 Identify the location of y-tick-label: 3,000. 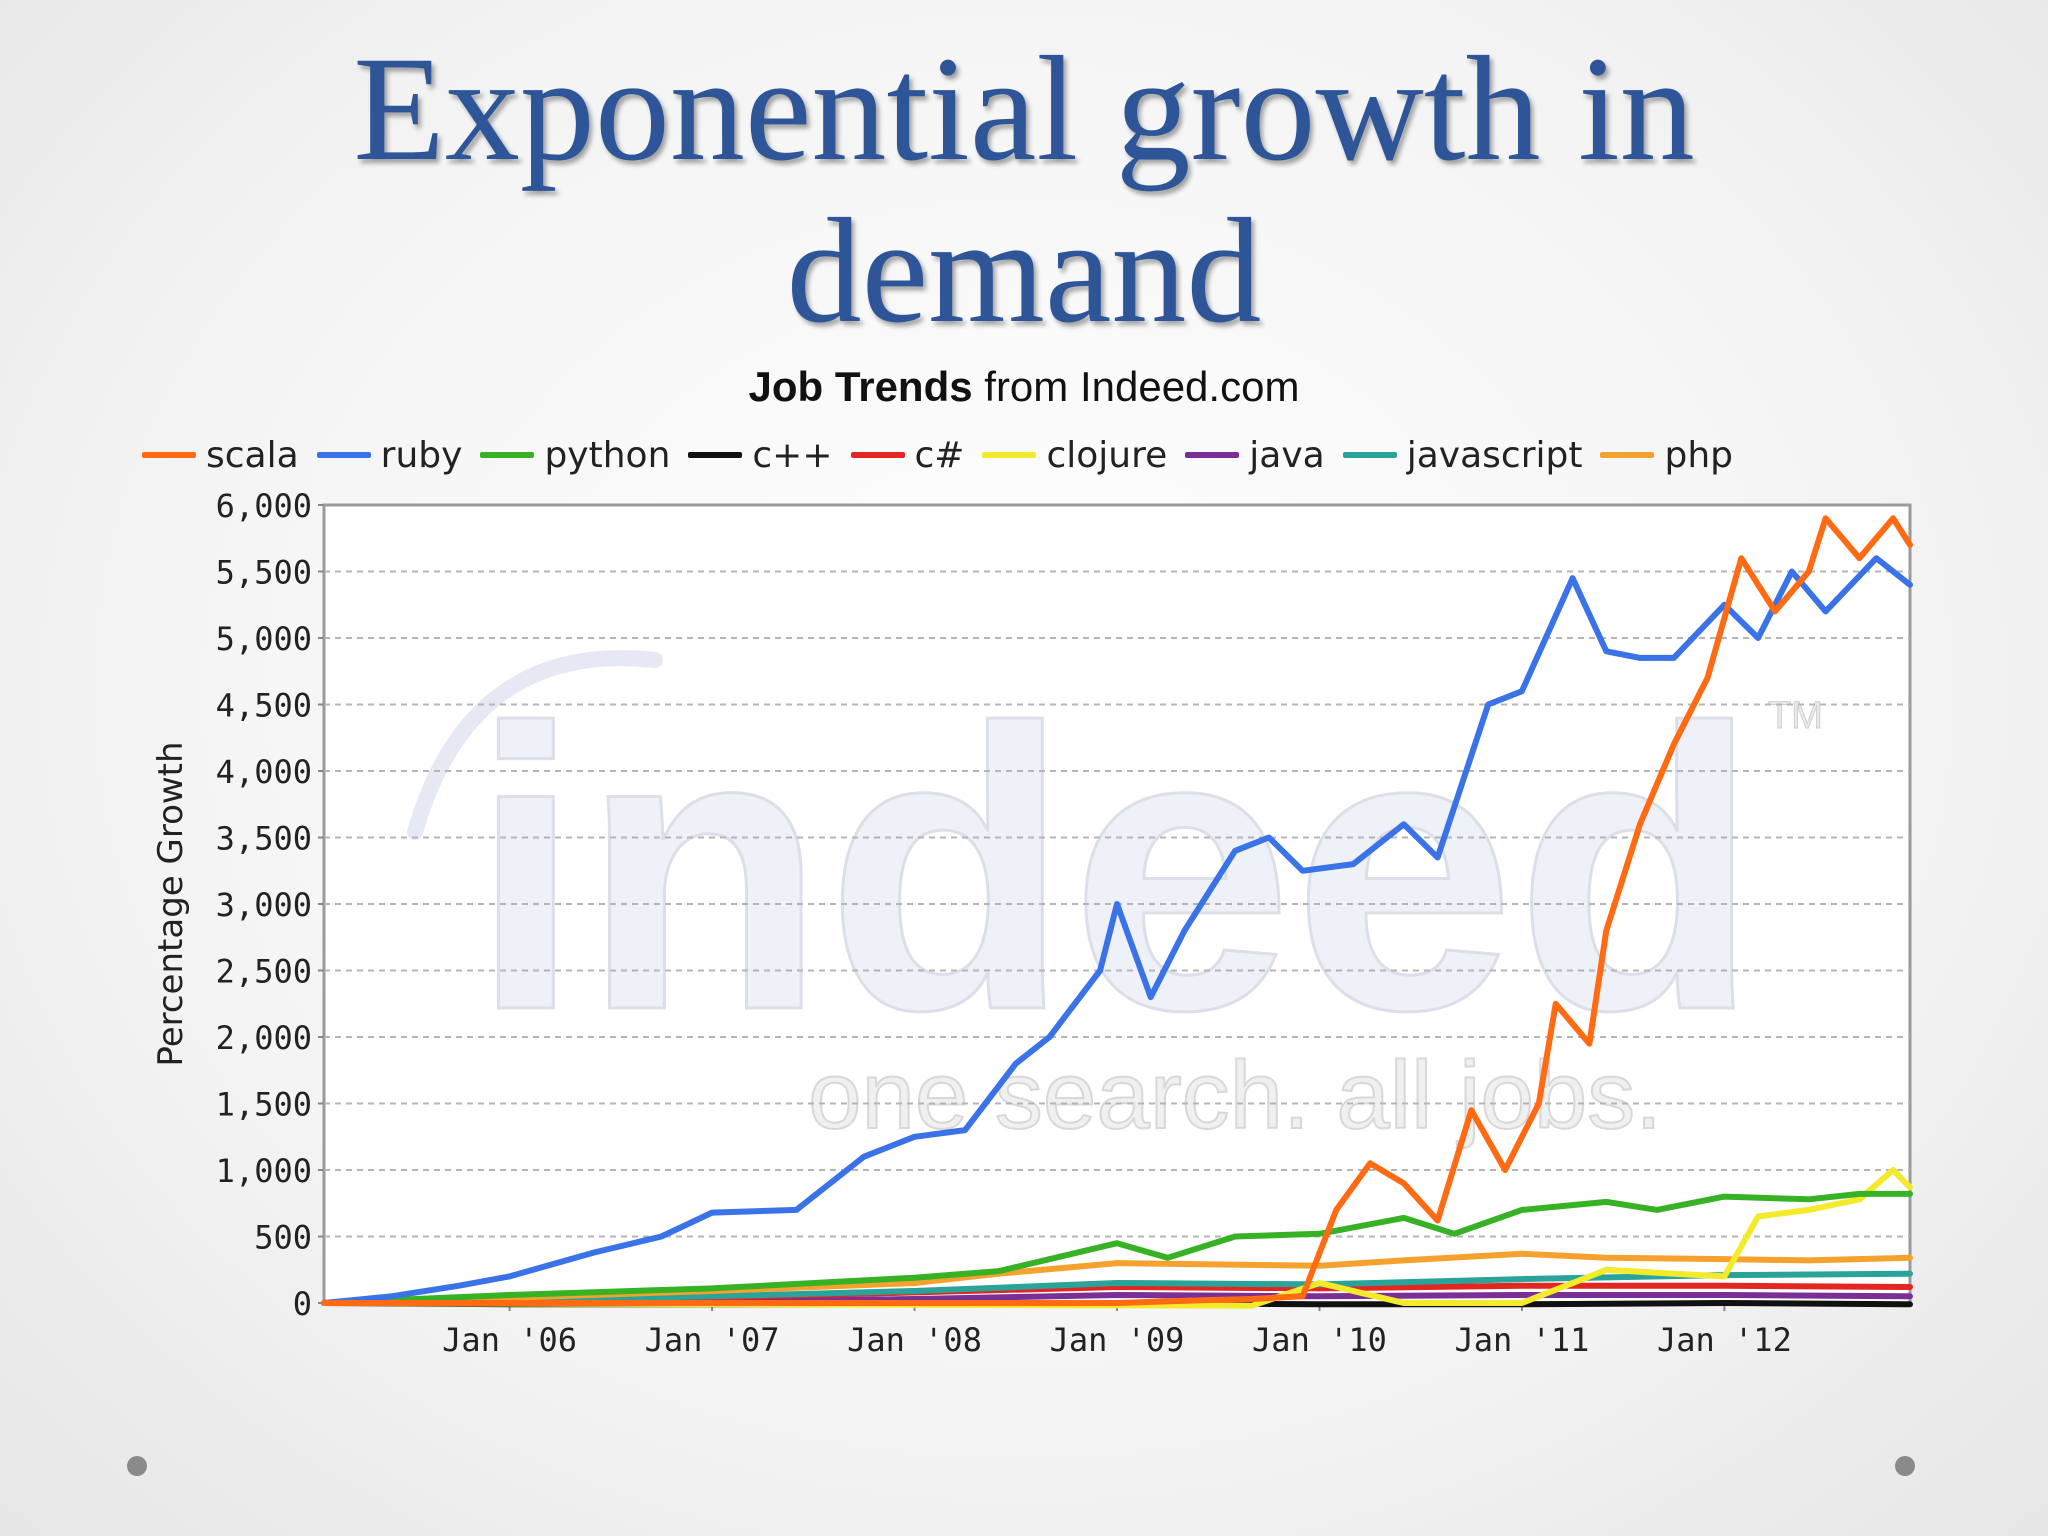
(264, 905).